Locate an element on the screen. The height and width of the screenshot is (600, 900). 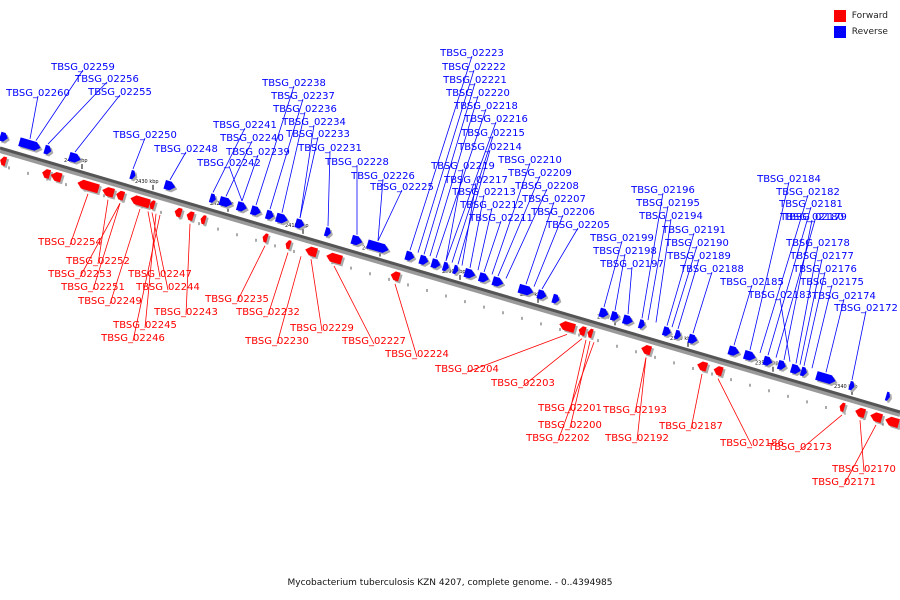
gene-label: TBSG_02191 is located at coordinates (693, 230).